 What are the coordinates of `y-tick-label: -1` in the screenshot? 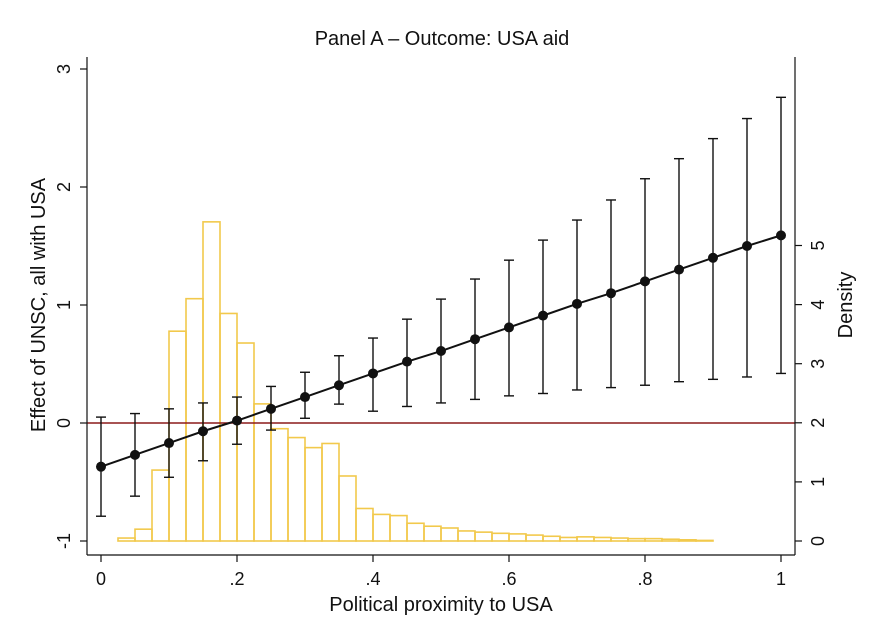 It's located at (64, 541).